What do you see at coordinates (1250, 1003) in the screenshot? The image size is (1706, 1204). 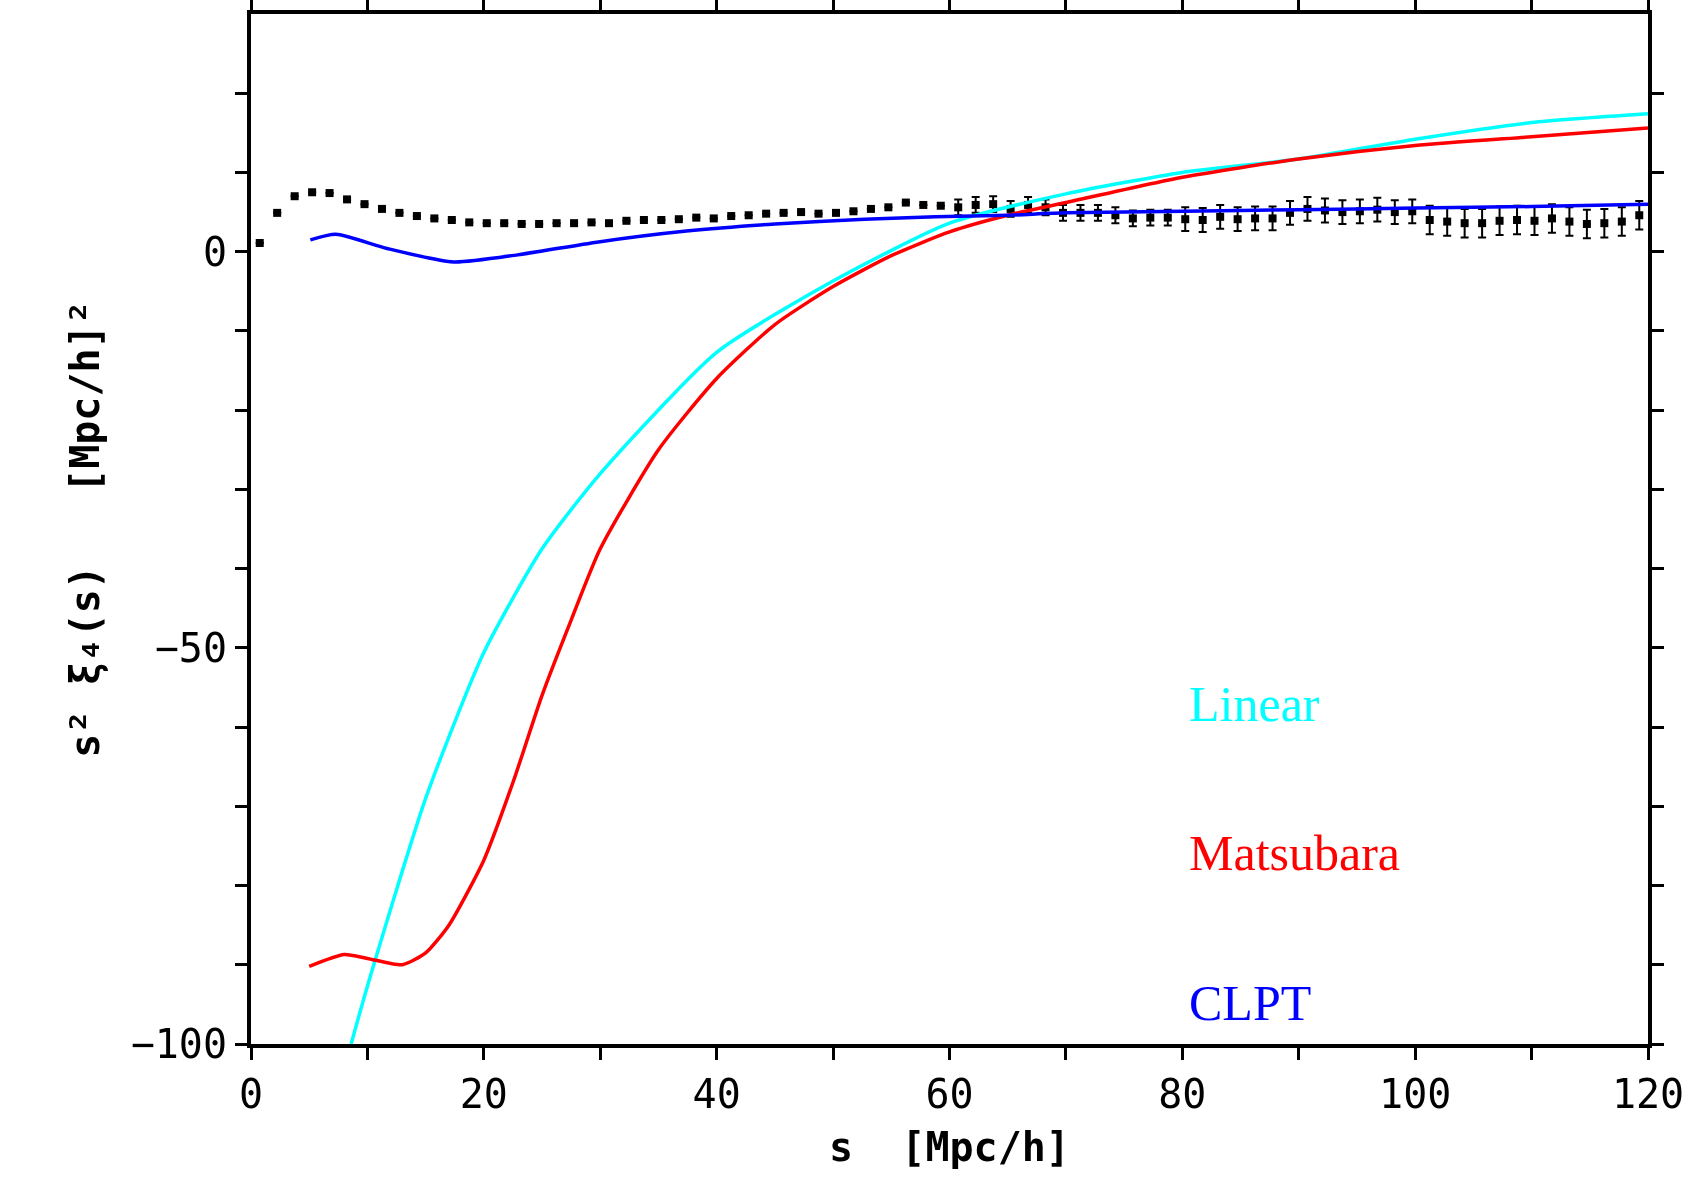 I see `text: CLPT` at bounding box center [1250, 1003].